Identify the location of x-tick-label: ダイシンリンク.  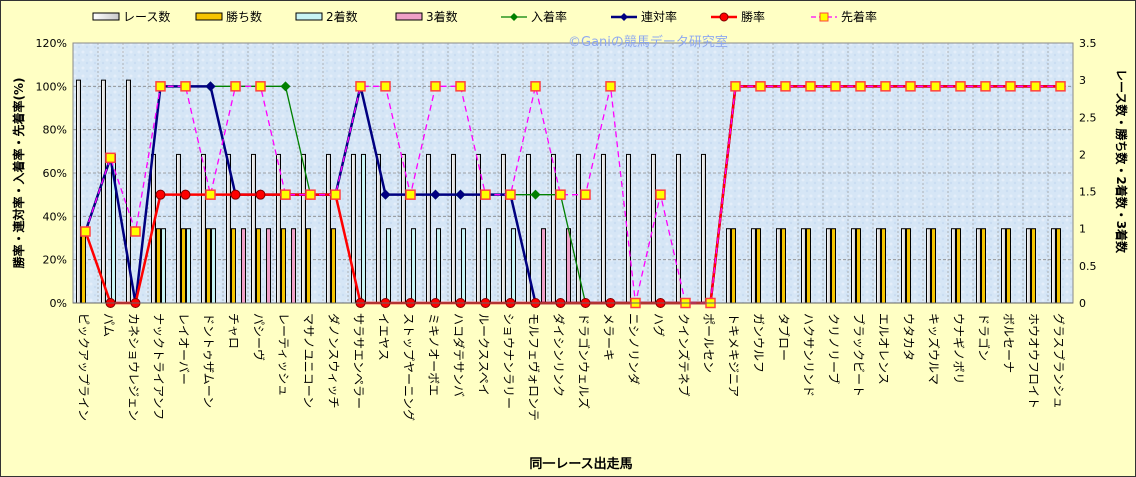
(559, 355).